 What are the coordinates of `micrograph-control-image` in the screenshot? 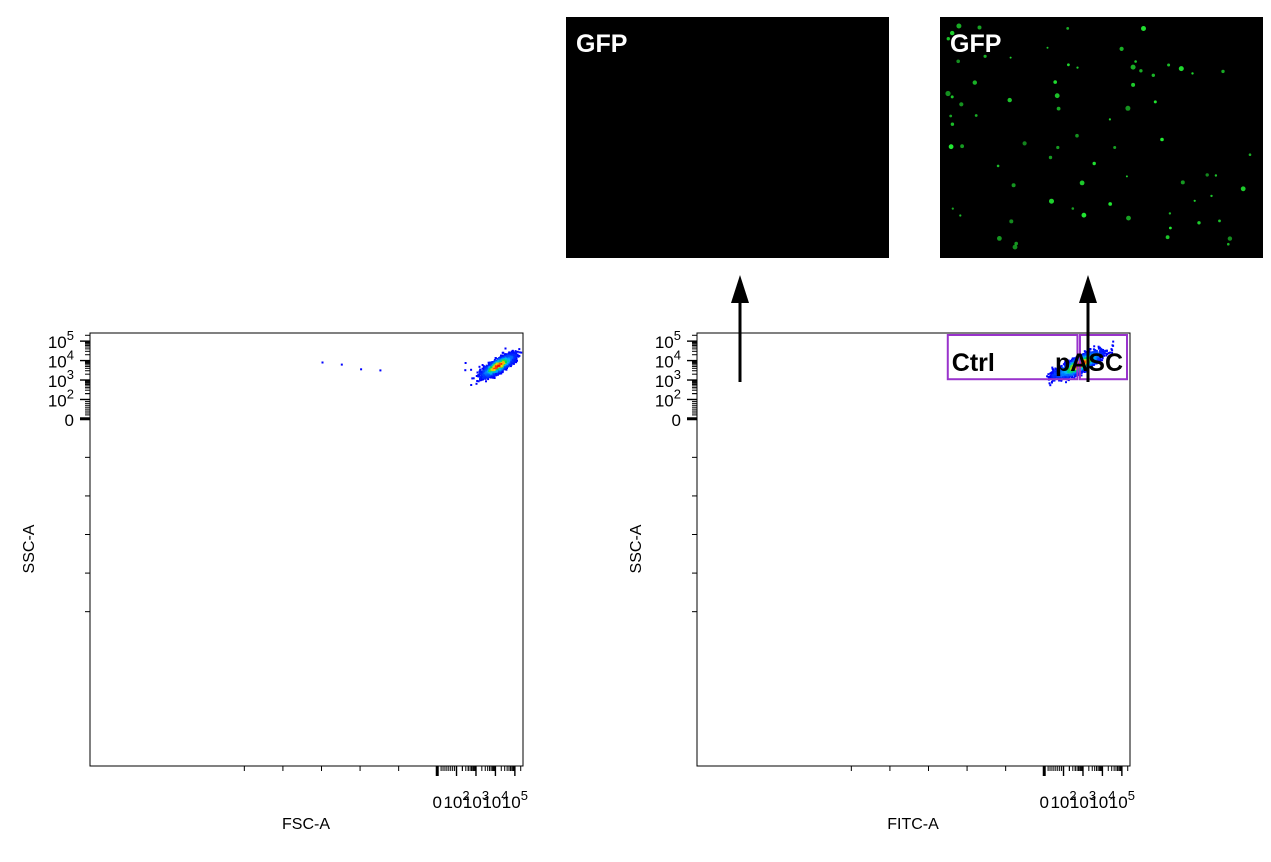 It's located at (727, 137).